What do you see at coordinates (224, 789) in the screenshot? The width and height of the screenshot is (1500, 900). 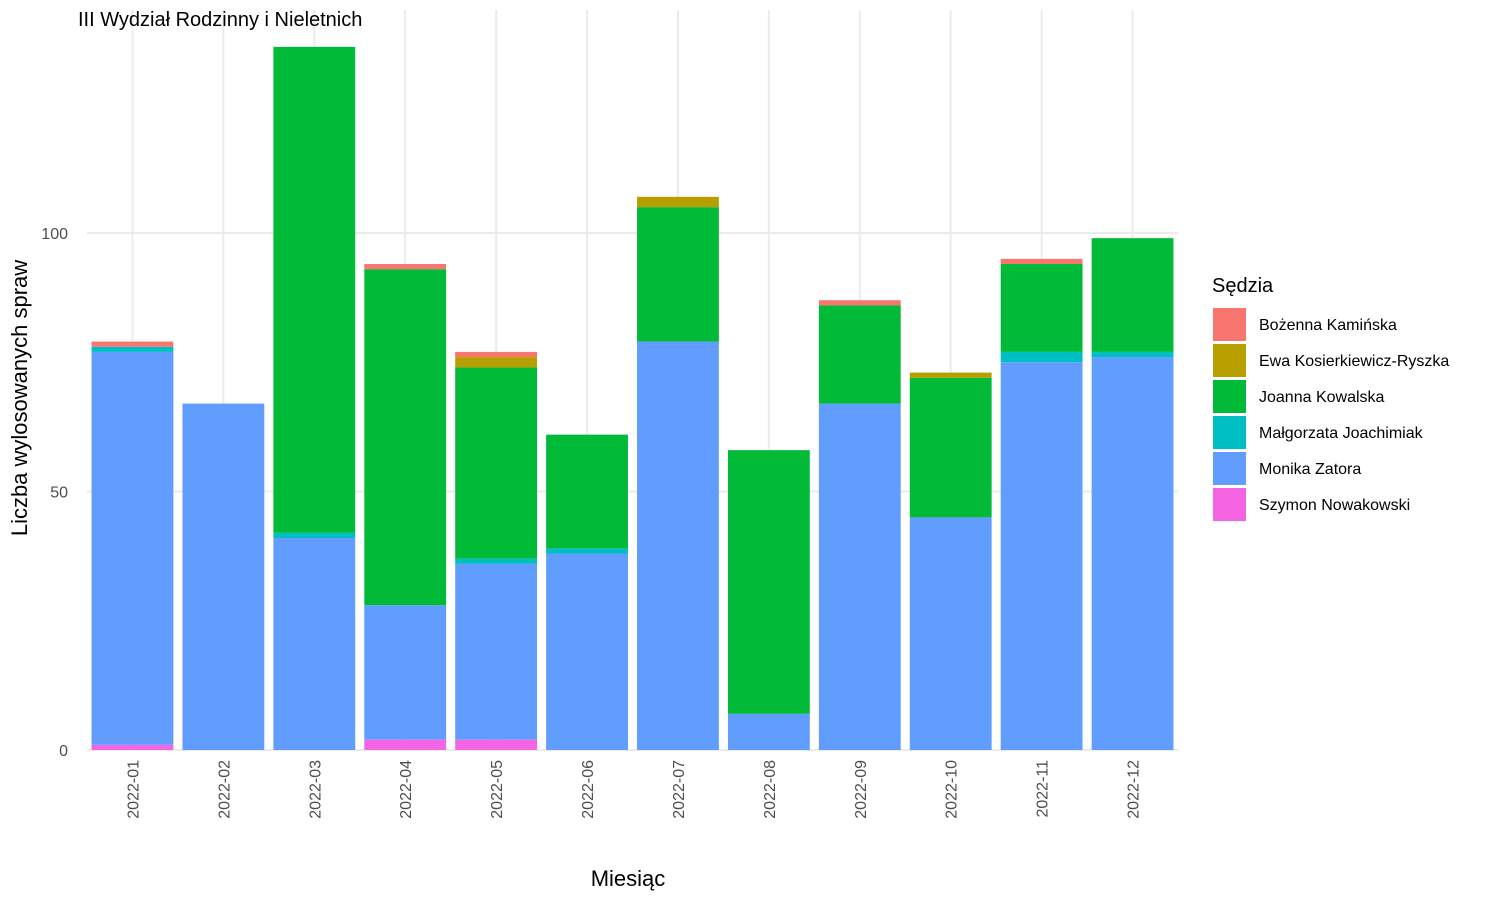 I see `x-tick-label: 2022-02` at bounding box center [224, 789].